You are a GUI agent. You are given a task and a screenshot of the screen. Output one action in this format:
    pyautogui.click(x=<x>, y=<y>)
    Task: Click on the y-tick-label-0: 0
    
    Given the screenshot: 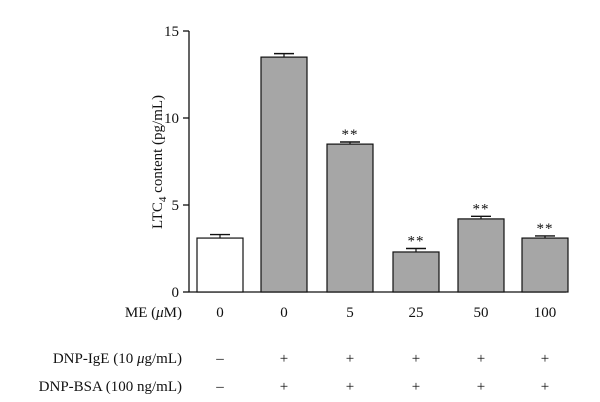 What is the action you would take?
    pyautogui.click(x=176, y=293)
    